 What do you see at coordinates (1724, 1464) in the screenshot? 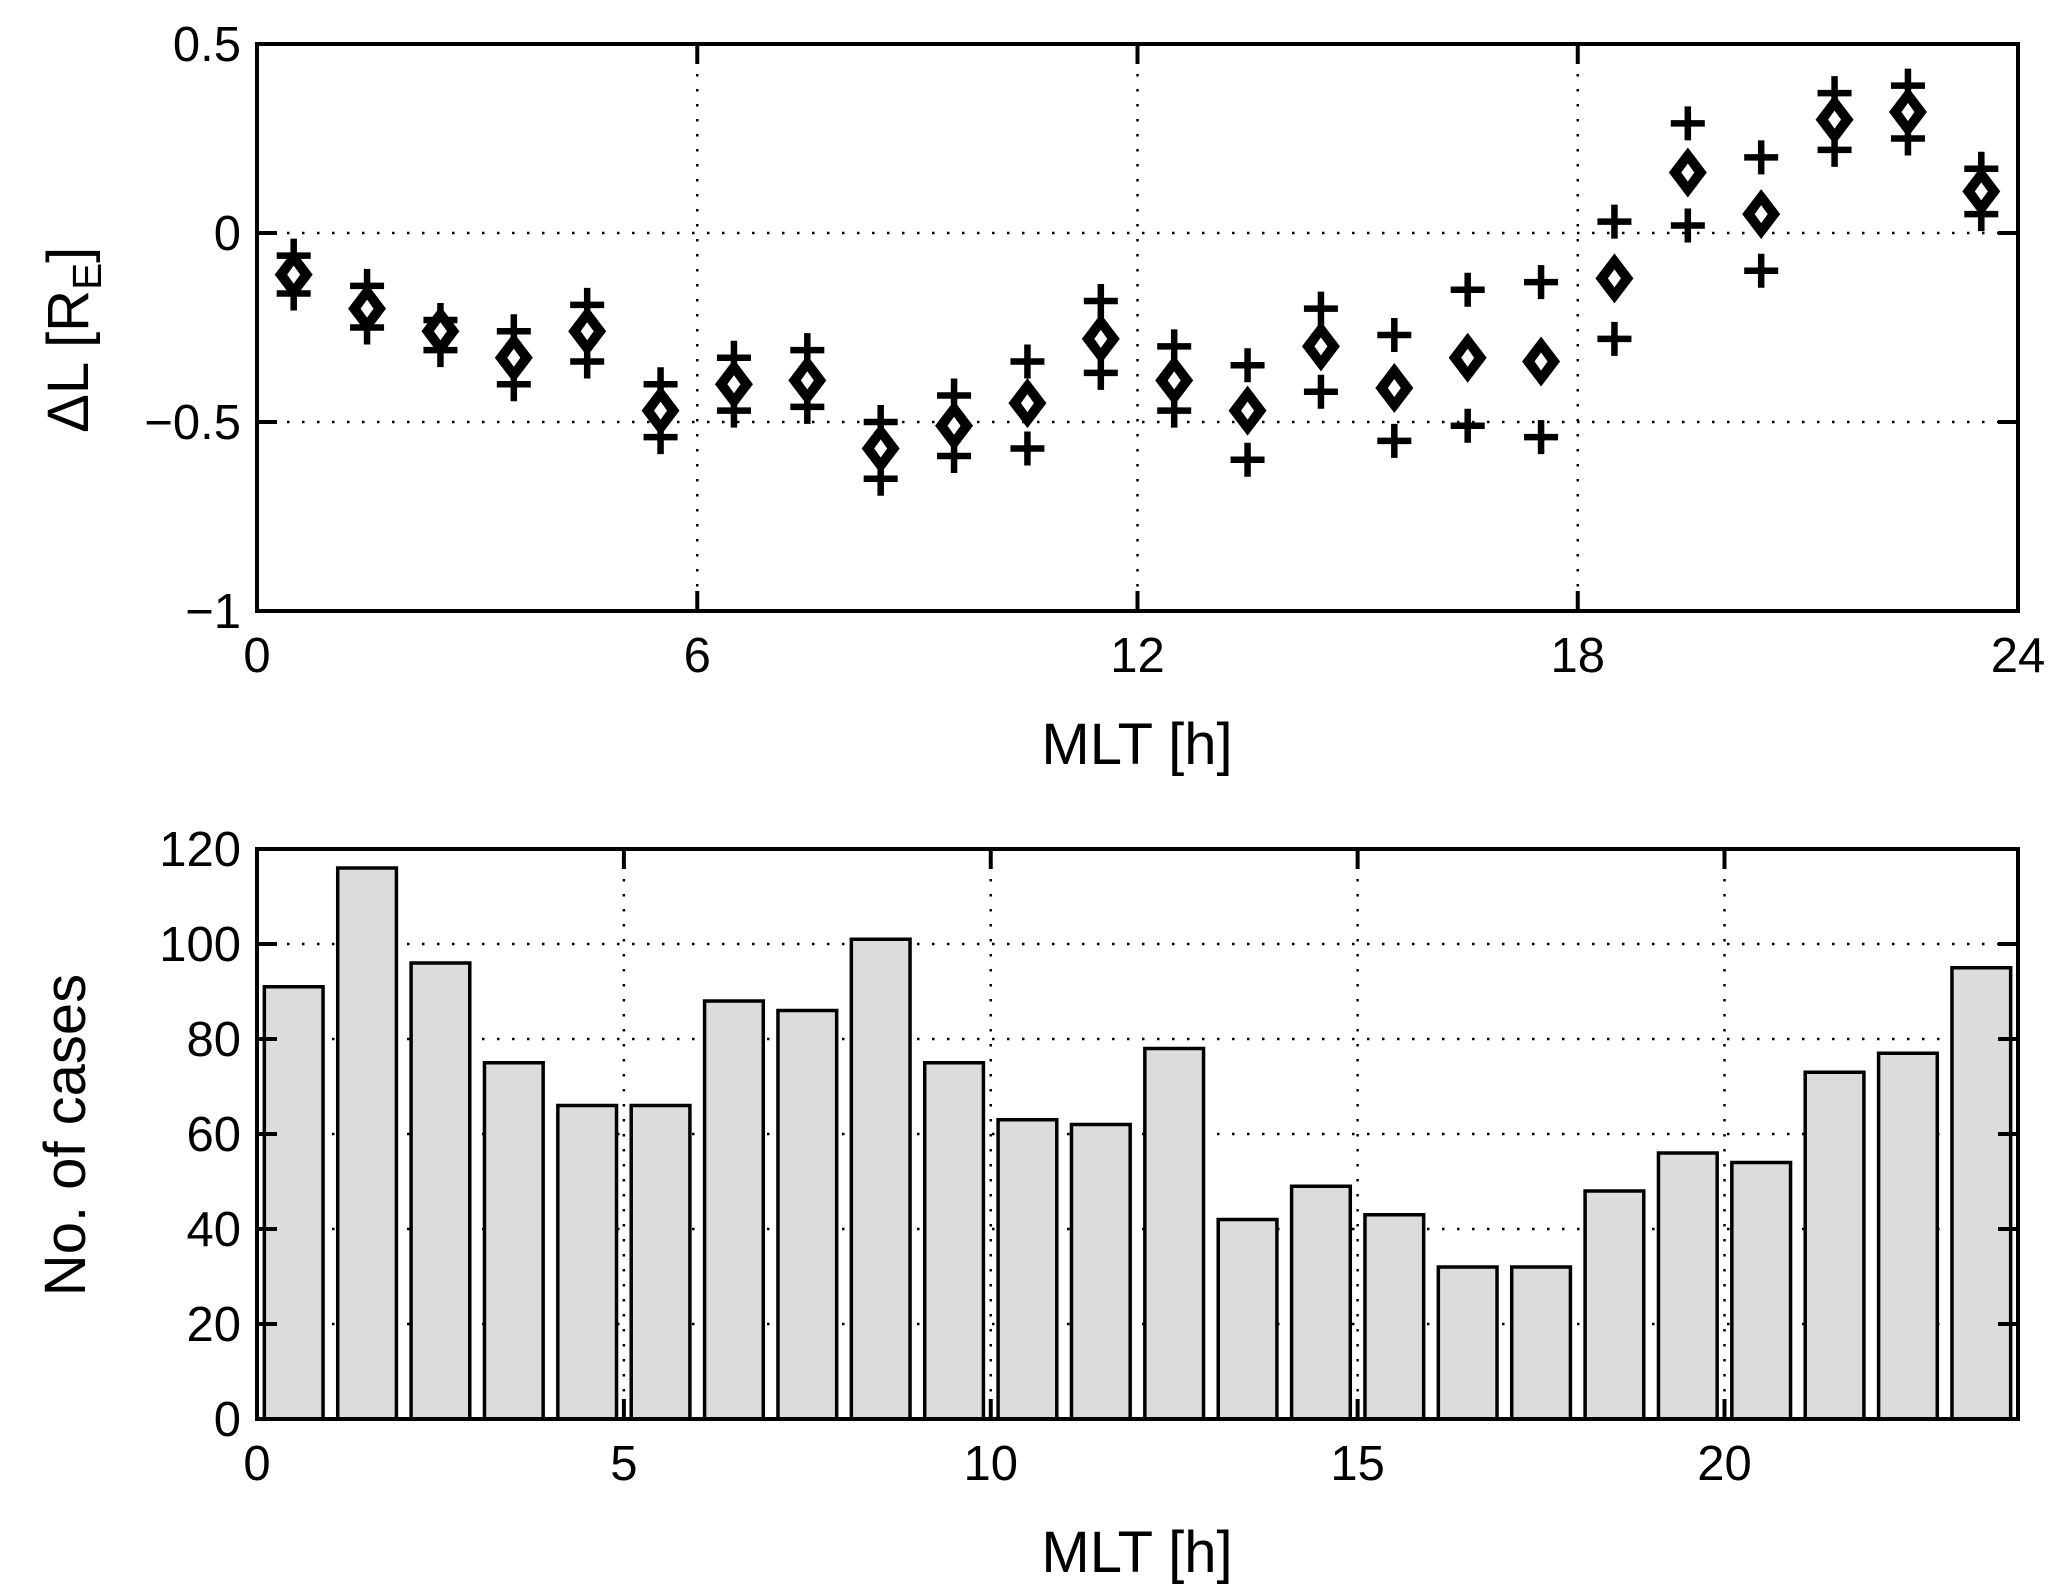
I see `x-tick-label: 20` at bounding box center [1724, 1464].